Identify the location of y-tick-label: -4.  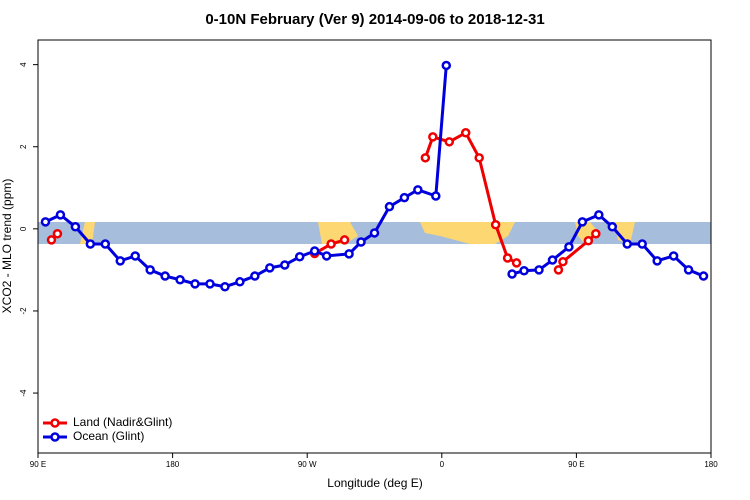
(23, 393).